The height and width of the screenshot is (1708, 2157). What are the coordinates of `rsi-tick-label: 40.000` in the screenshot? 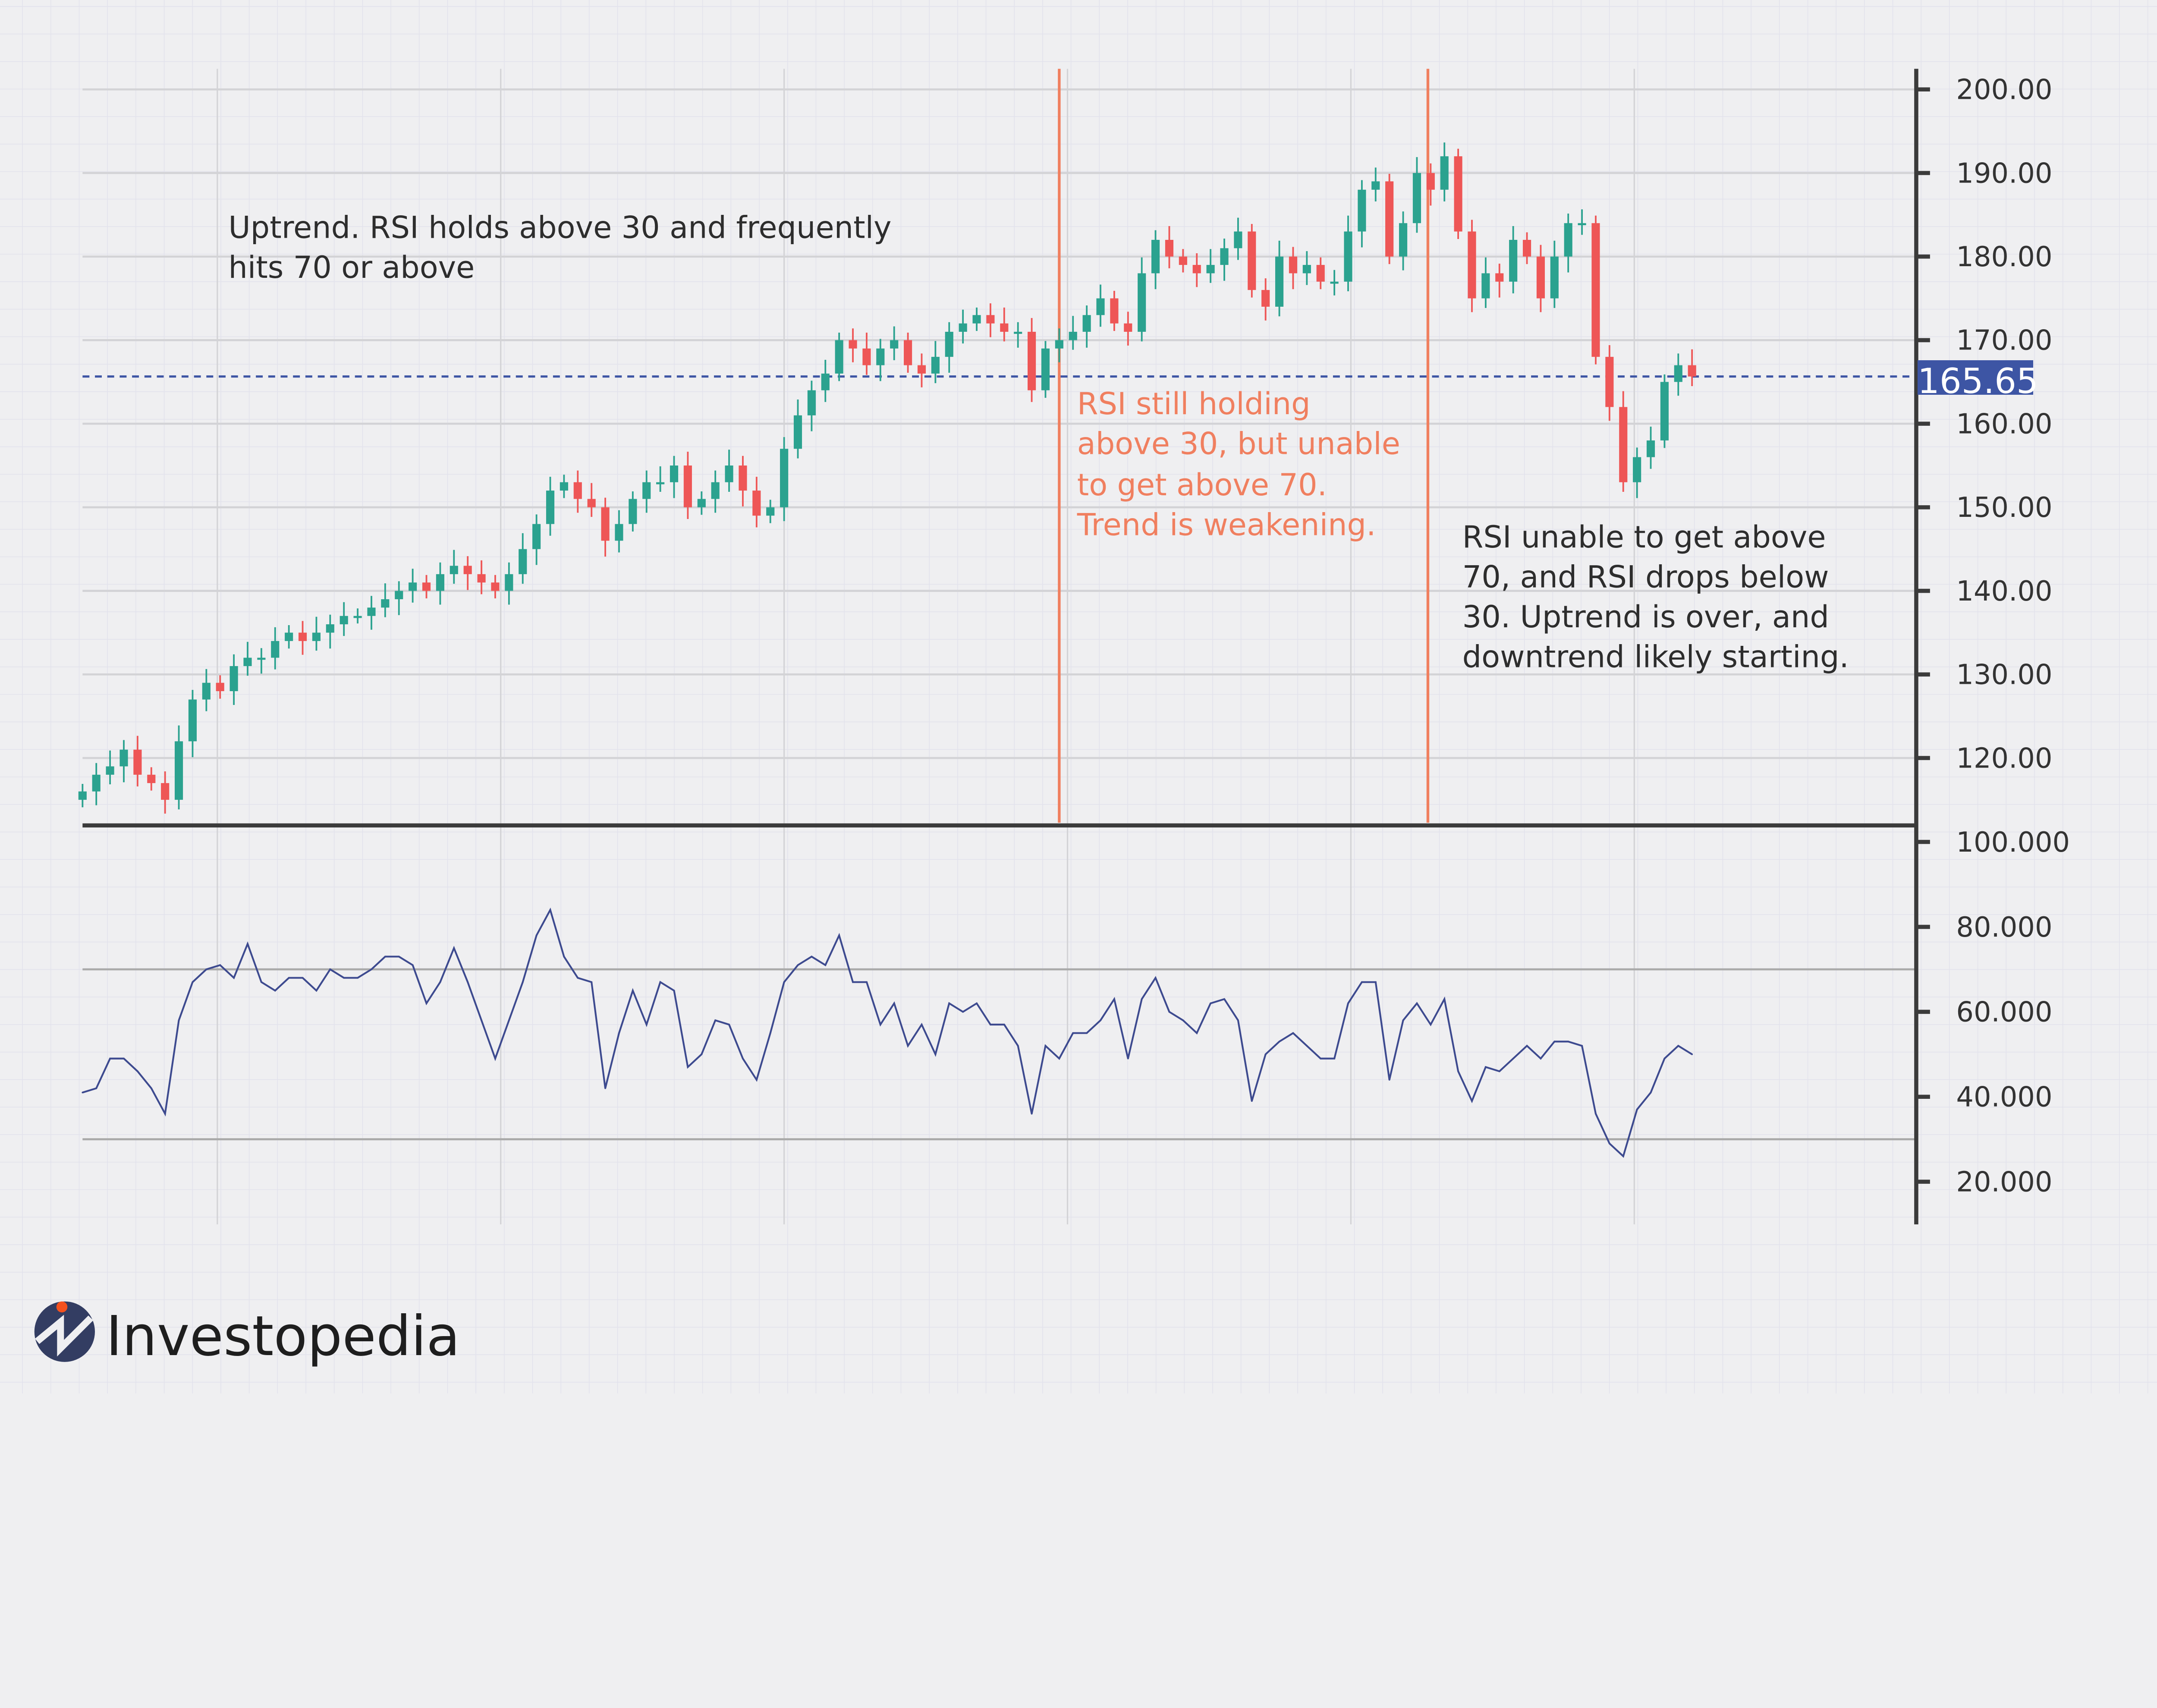 It's located at (2004, 1098).